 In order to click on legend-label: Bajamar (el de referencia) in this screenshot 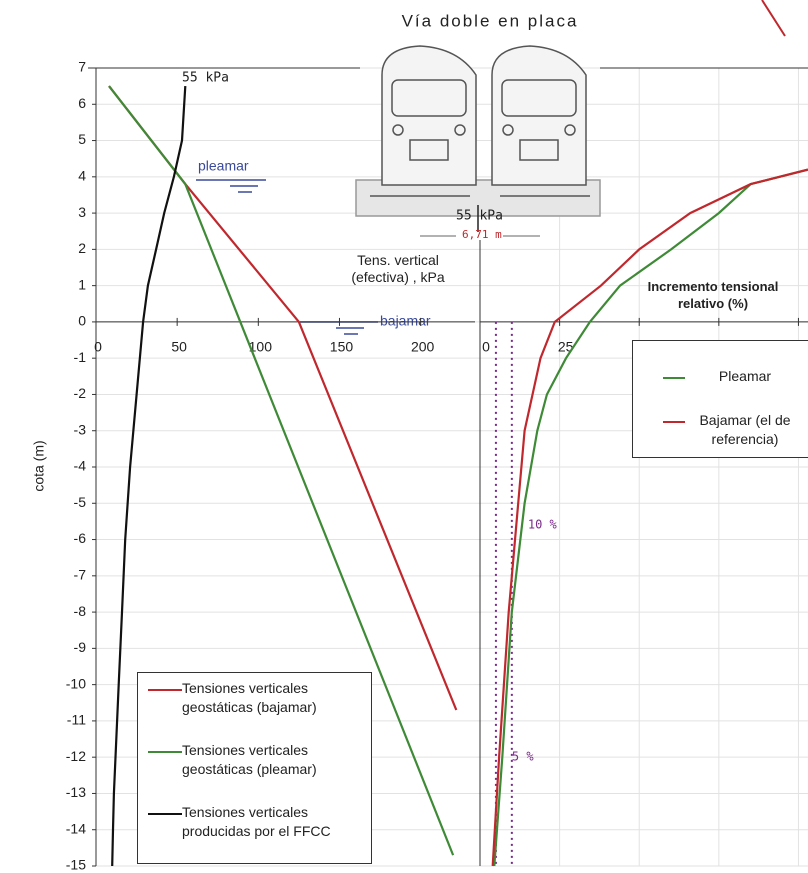, I will do `click(745, 429)`.